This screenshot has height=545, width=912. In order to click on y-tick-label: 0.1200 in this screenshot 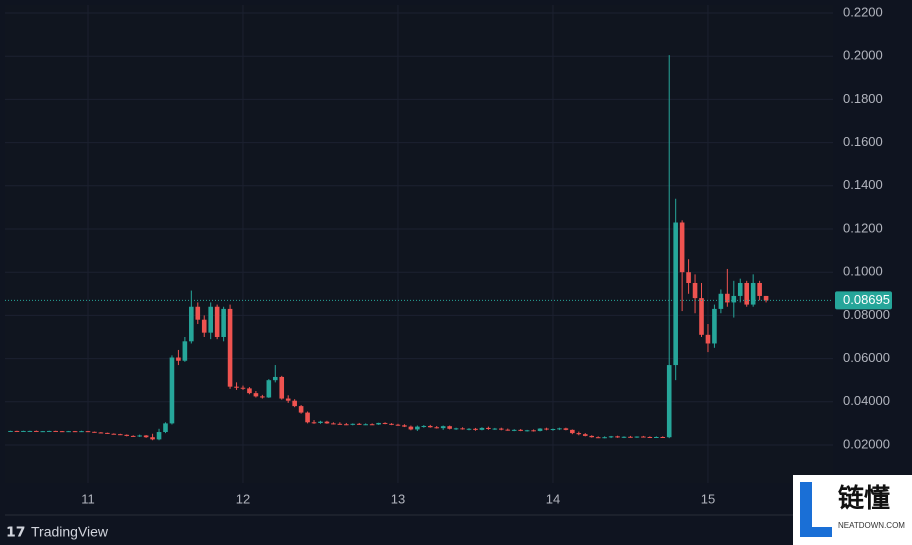, I will do `click(863, 227)`.